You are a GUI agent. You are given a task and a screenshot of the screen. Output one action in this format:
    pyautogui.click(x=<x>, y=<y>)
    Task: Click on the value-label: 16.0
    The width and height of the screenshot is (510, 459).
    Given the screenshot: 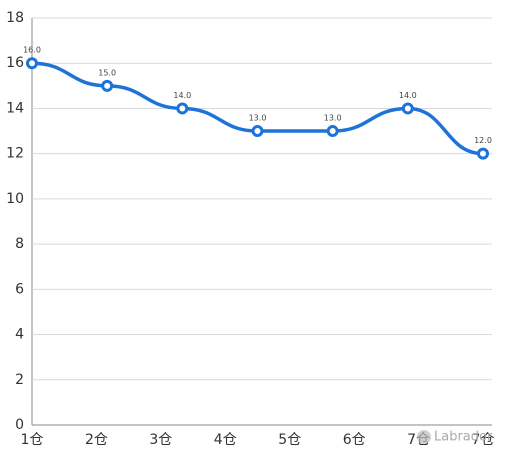 What is the action you would take?
    pyautogui.click(x=32, y=50)
    